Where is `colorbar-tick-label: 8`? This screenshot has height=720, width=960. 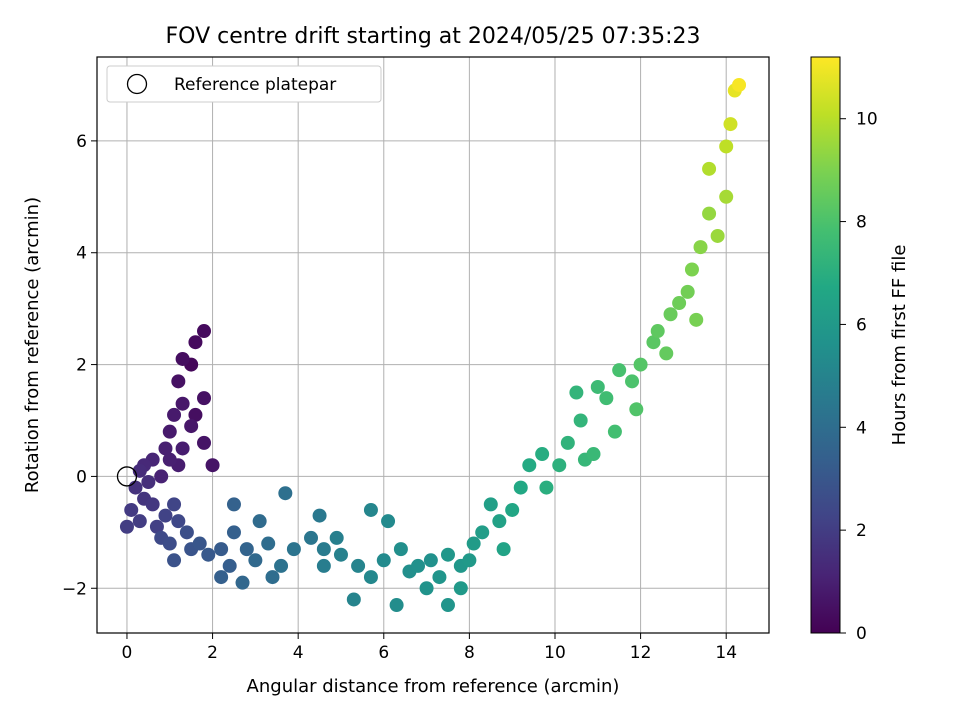
colorbar-tick-label: 8 is located at coordinates (861, 223).